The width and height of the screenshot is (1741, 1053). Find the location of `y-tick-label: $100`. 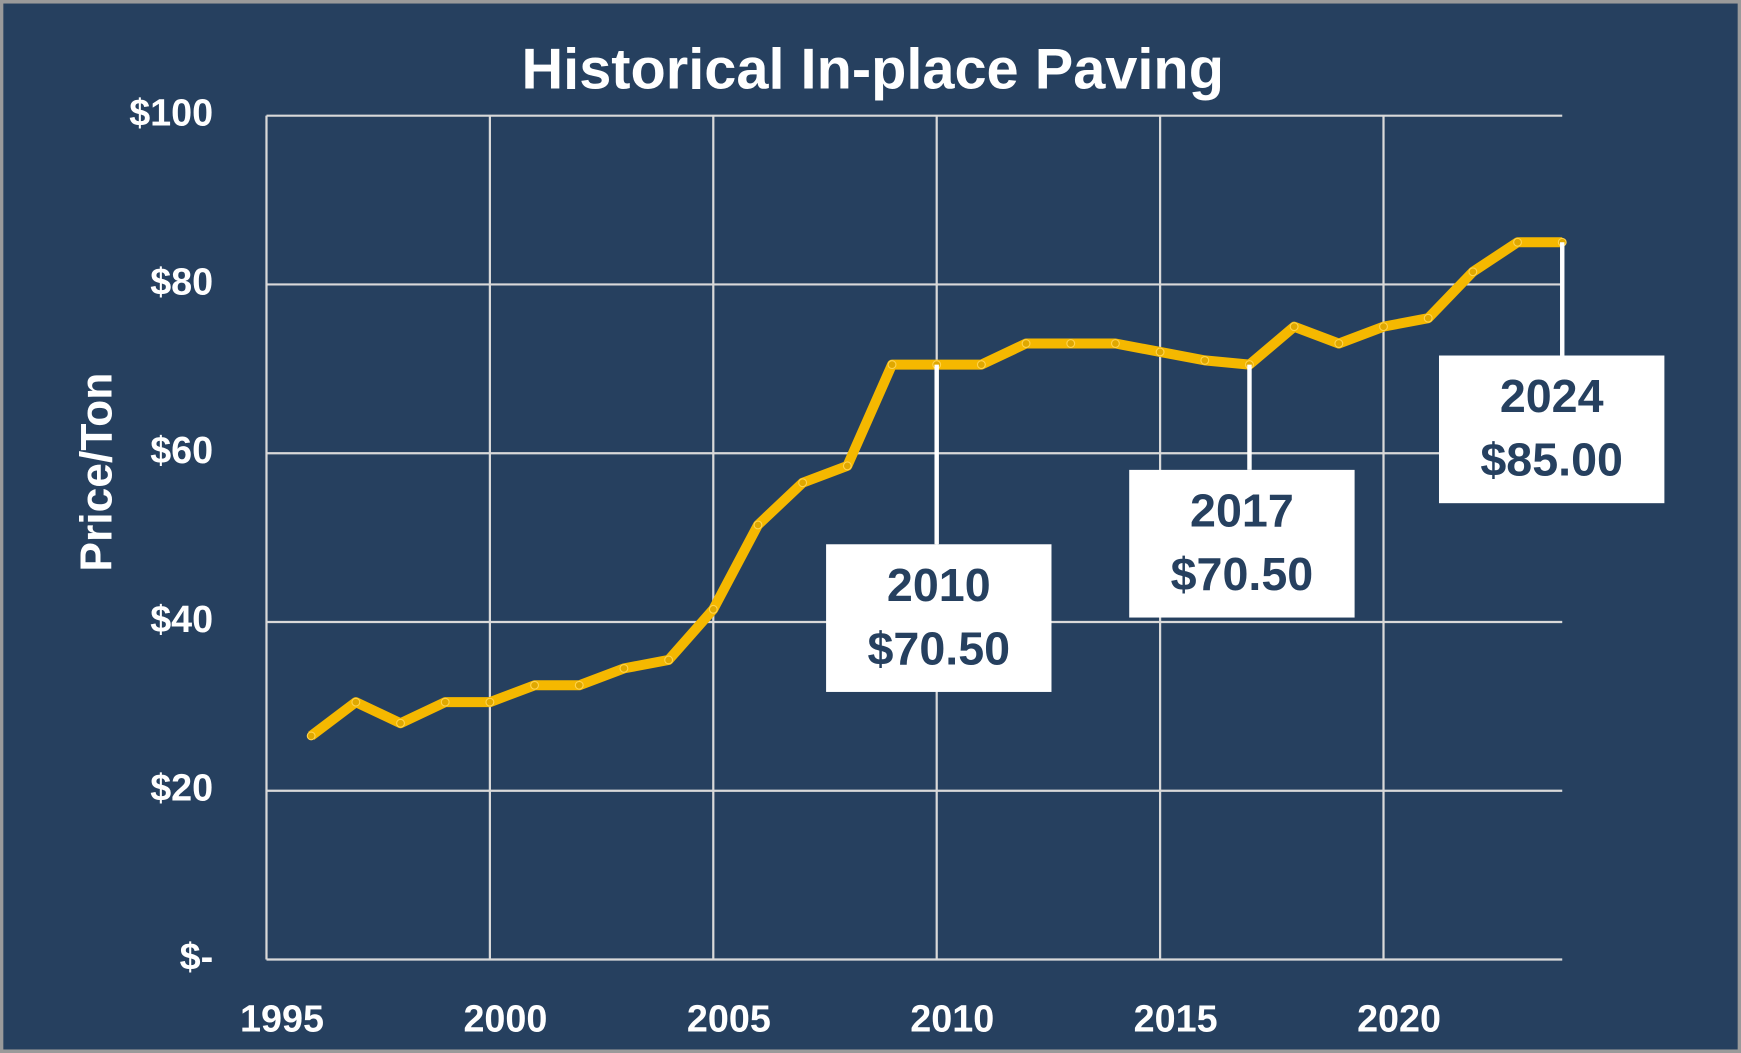

y-tick-label: $100 is located at coordinates (171, 113).